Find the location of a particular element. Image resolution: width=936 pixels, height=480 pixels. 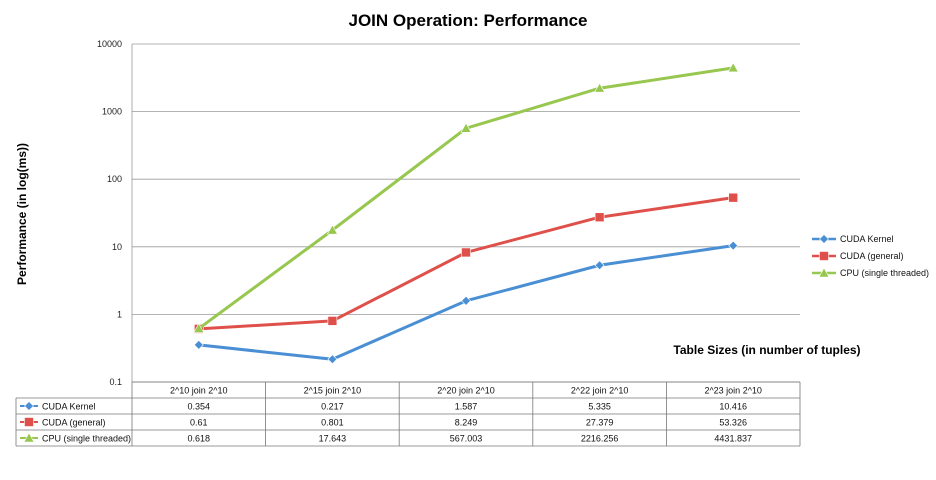

y-tick-label: 0.1 is located at coordinates (115, 382).